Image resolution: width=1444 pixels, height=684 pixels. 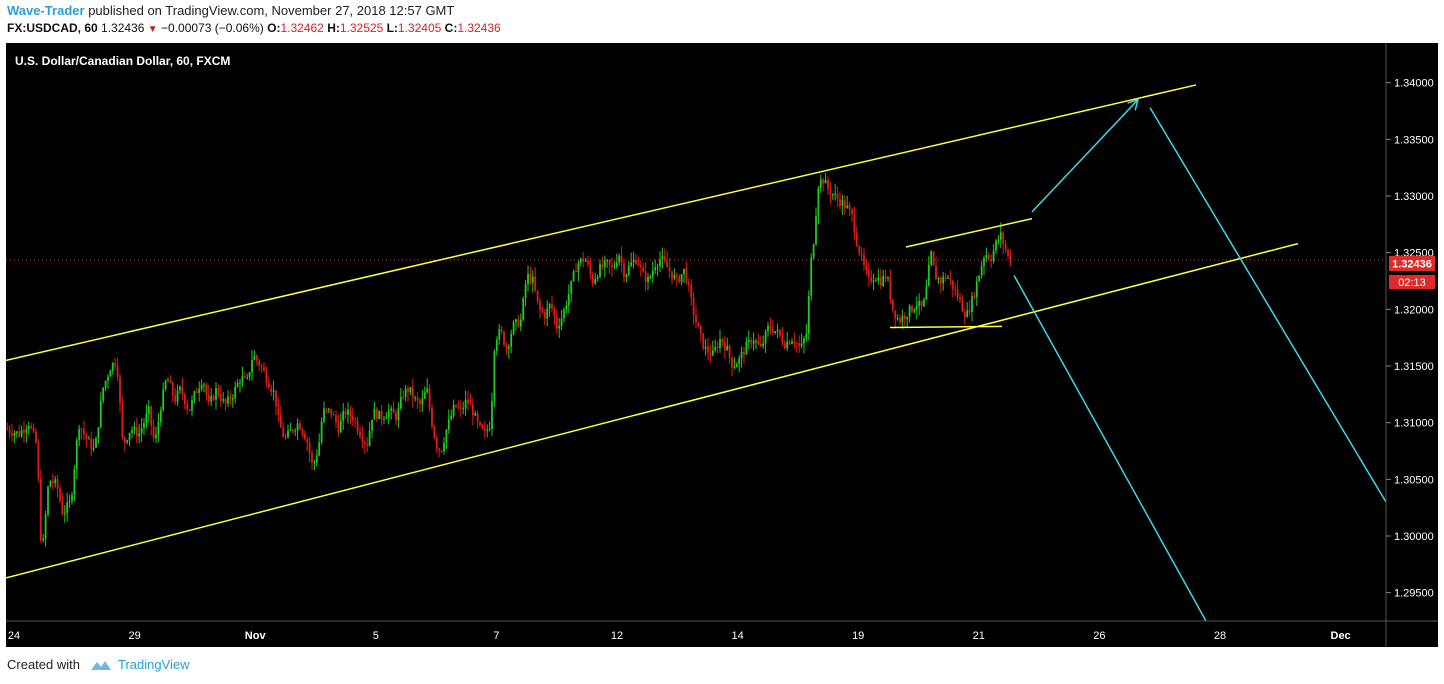 I want to click on open-label: O:, so click(x=274, y=28).